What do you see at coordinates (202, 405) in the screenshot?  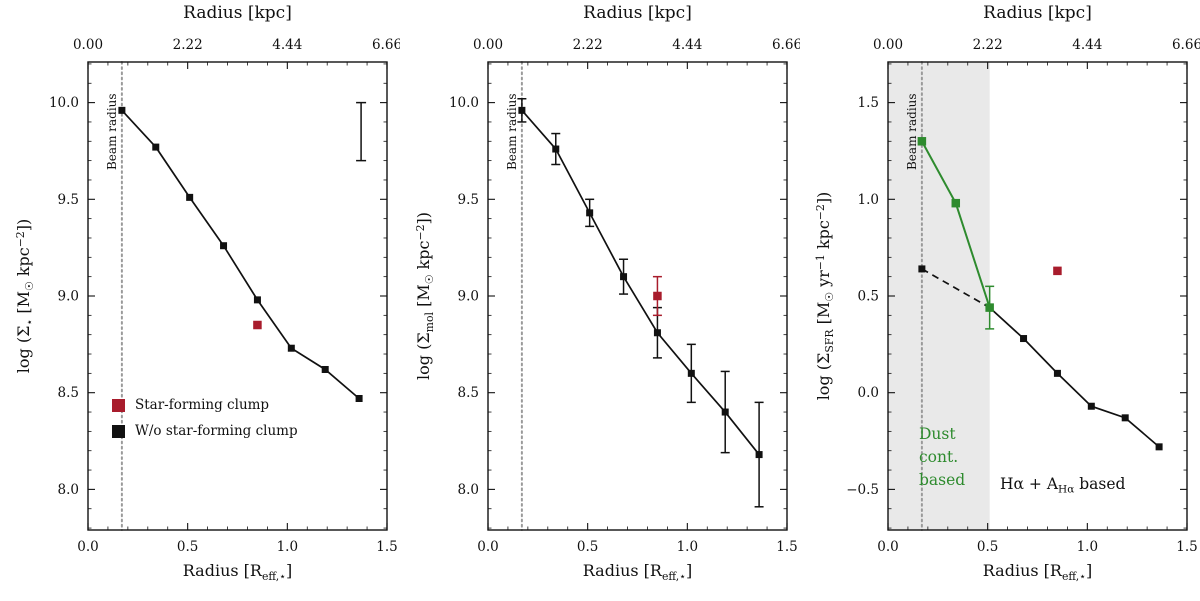 I see `legend-label-clump: Star-forming clump` at bounding box center [202, 405].